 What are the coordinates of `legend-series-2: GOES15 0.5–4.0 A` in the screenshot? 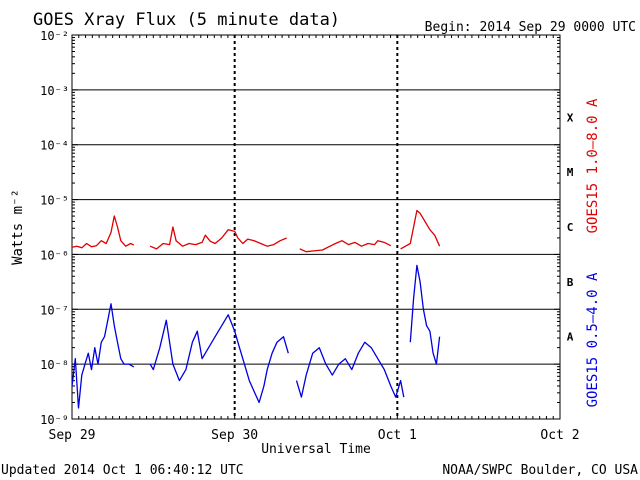 It's located at (593, 339).